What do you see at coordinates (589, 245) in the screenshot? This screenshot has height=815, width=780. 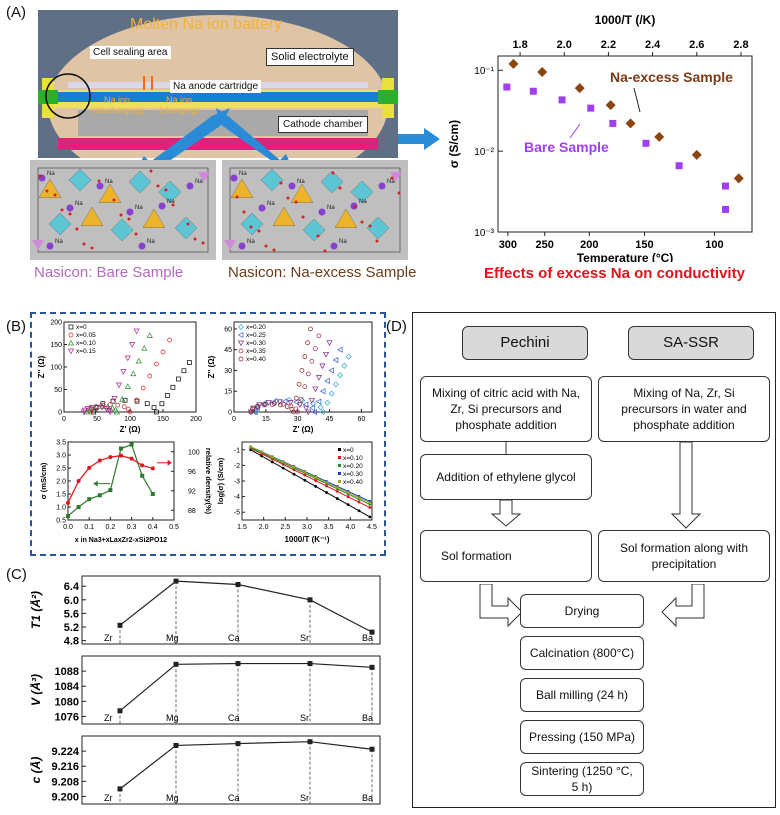 I see `x-tick-label: 200` at bounding box center [589, 245].